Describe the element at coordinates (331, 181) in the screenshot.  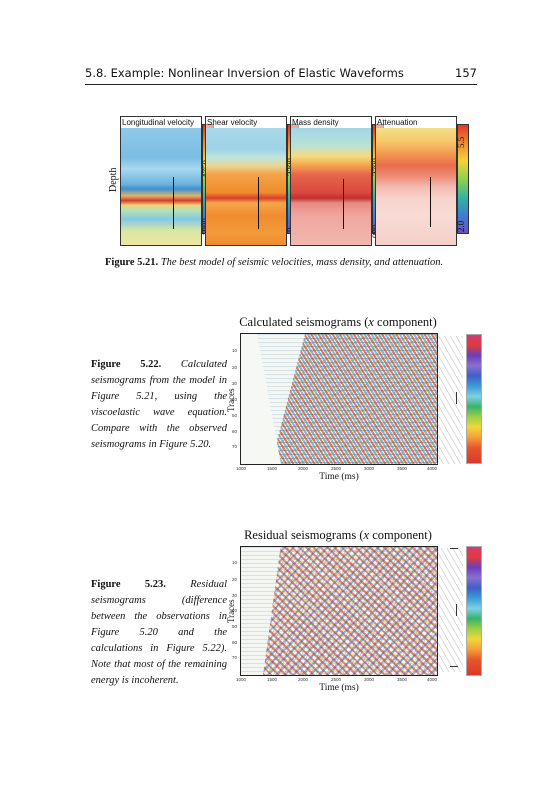
I see `mass-density-panel: Mass density` at that location.